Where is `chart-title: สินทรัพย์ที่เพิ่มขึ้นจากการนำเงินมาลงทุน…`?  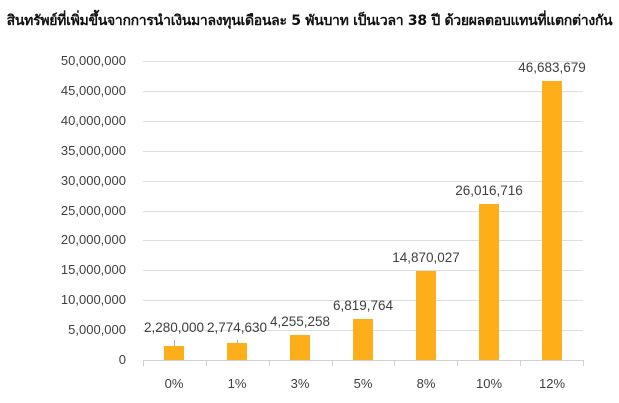
chart-title: สินทรัพย์ที่เพิ่มขึ้นจากการนำเงินมาลงทุน… is located at coordinates (309, 21).